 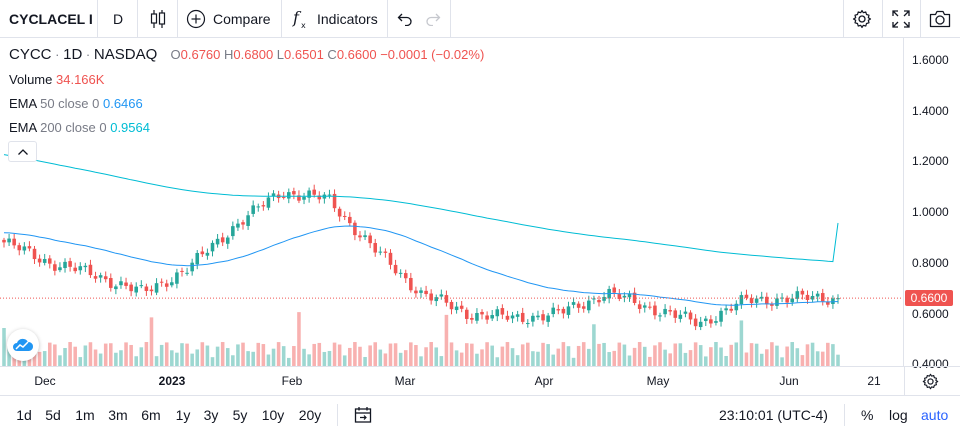 What do you see at coordinates (85, 415) in the screenshot?
I see `range-1m: 1m` at bounding box center [85, 415].